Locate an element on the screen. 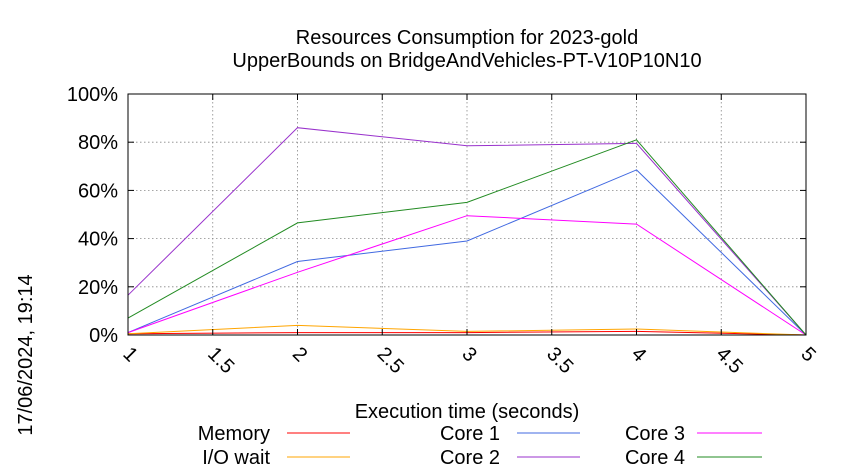 The image size is (850, 475). y-tick-label: 40% is located at coordinates (98, 240).